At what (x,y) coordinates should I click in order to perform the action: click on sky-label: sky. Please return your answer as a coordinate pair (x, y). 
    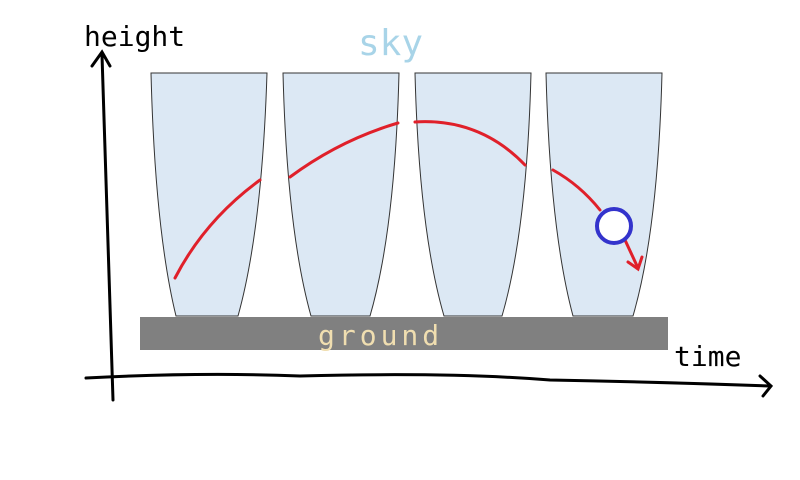
    Looking at the image, I should click on (390, 43).